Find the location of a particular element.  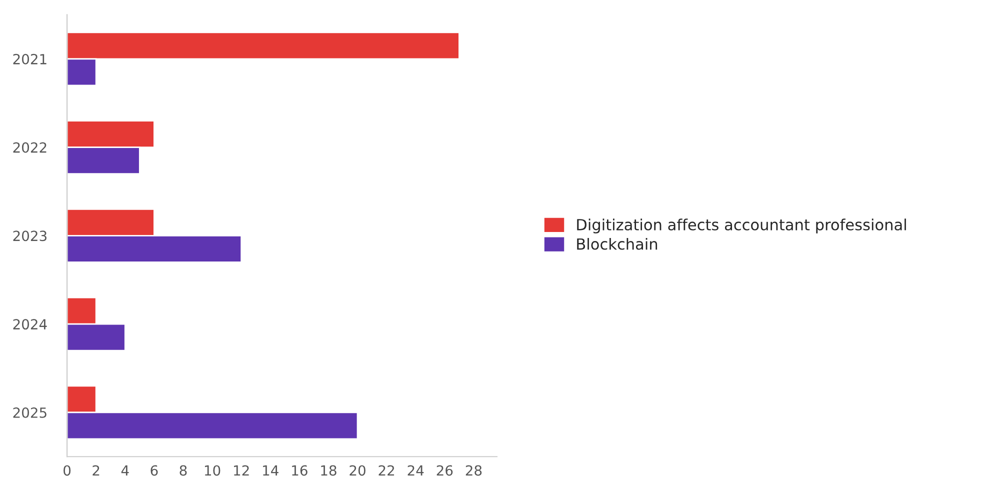

y-tick-label: 2024 is located at coordinates (30, 324).